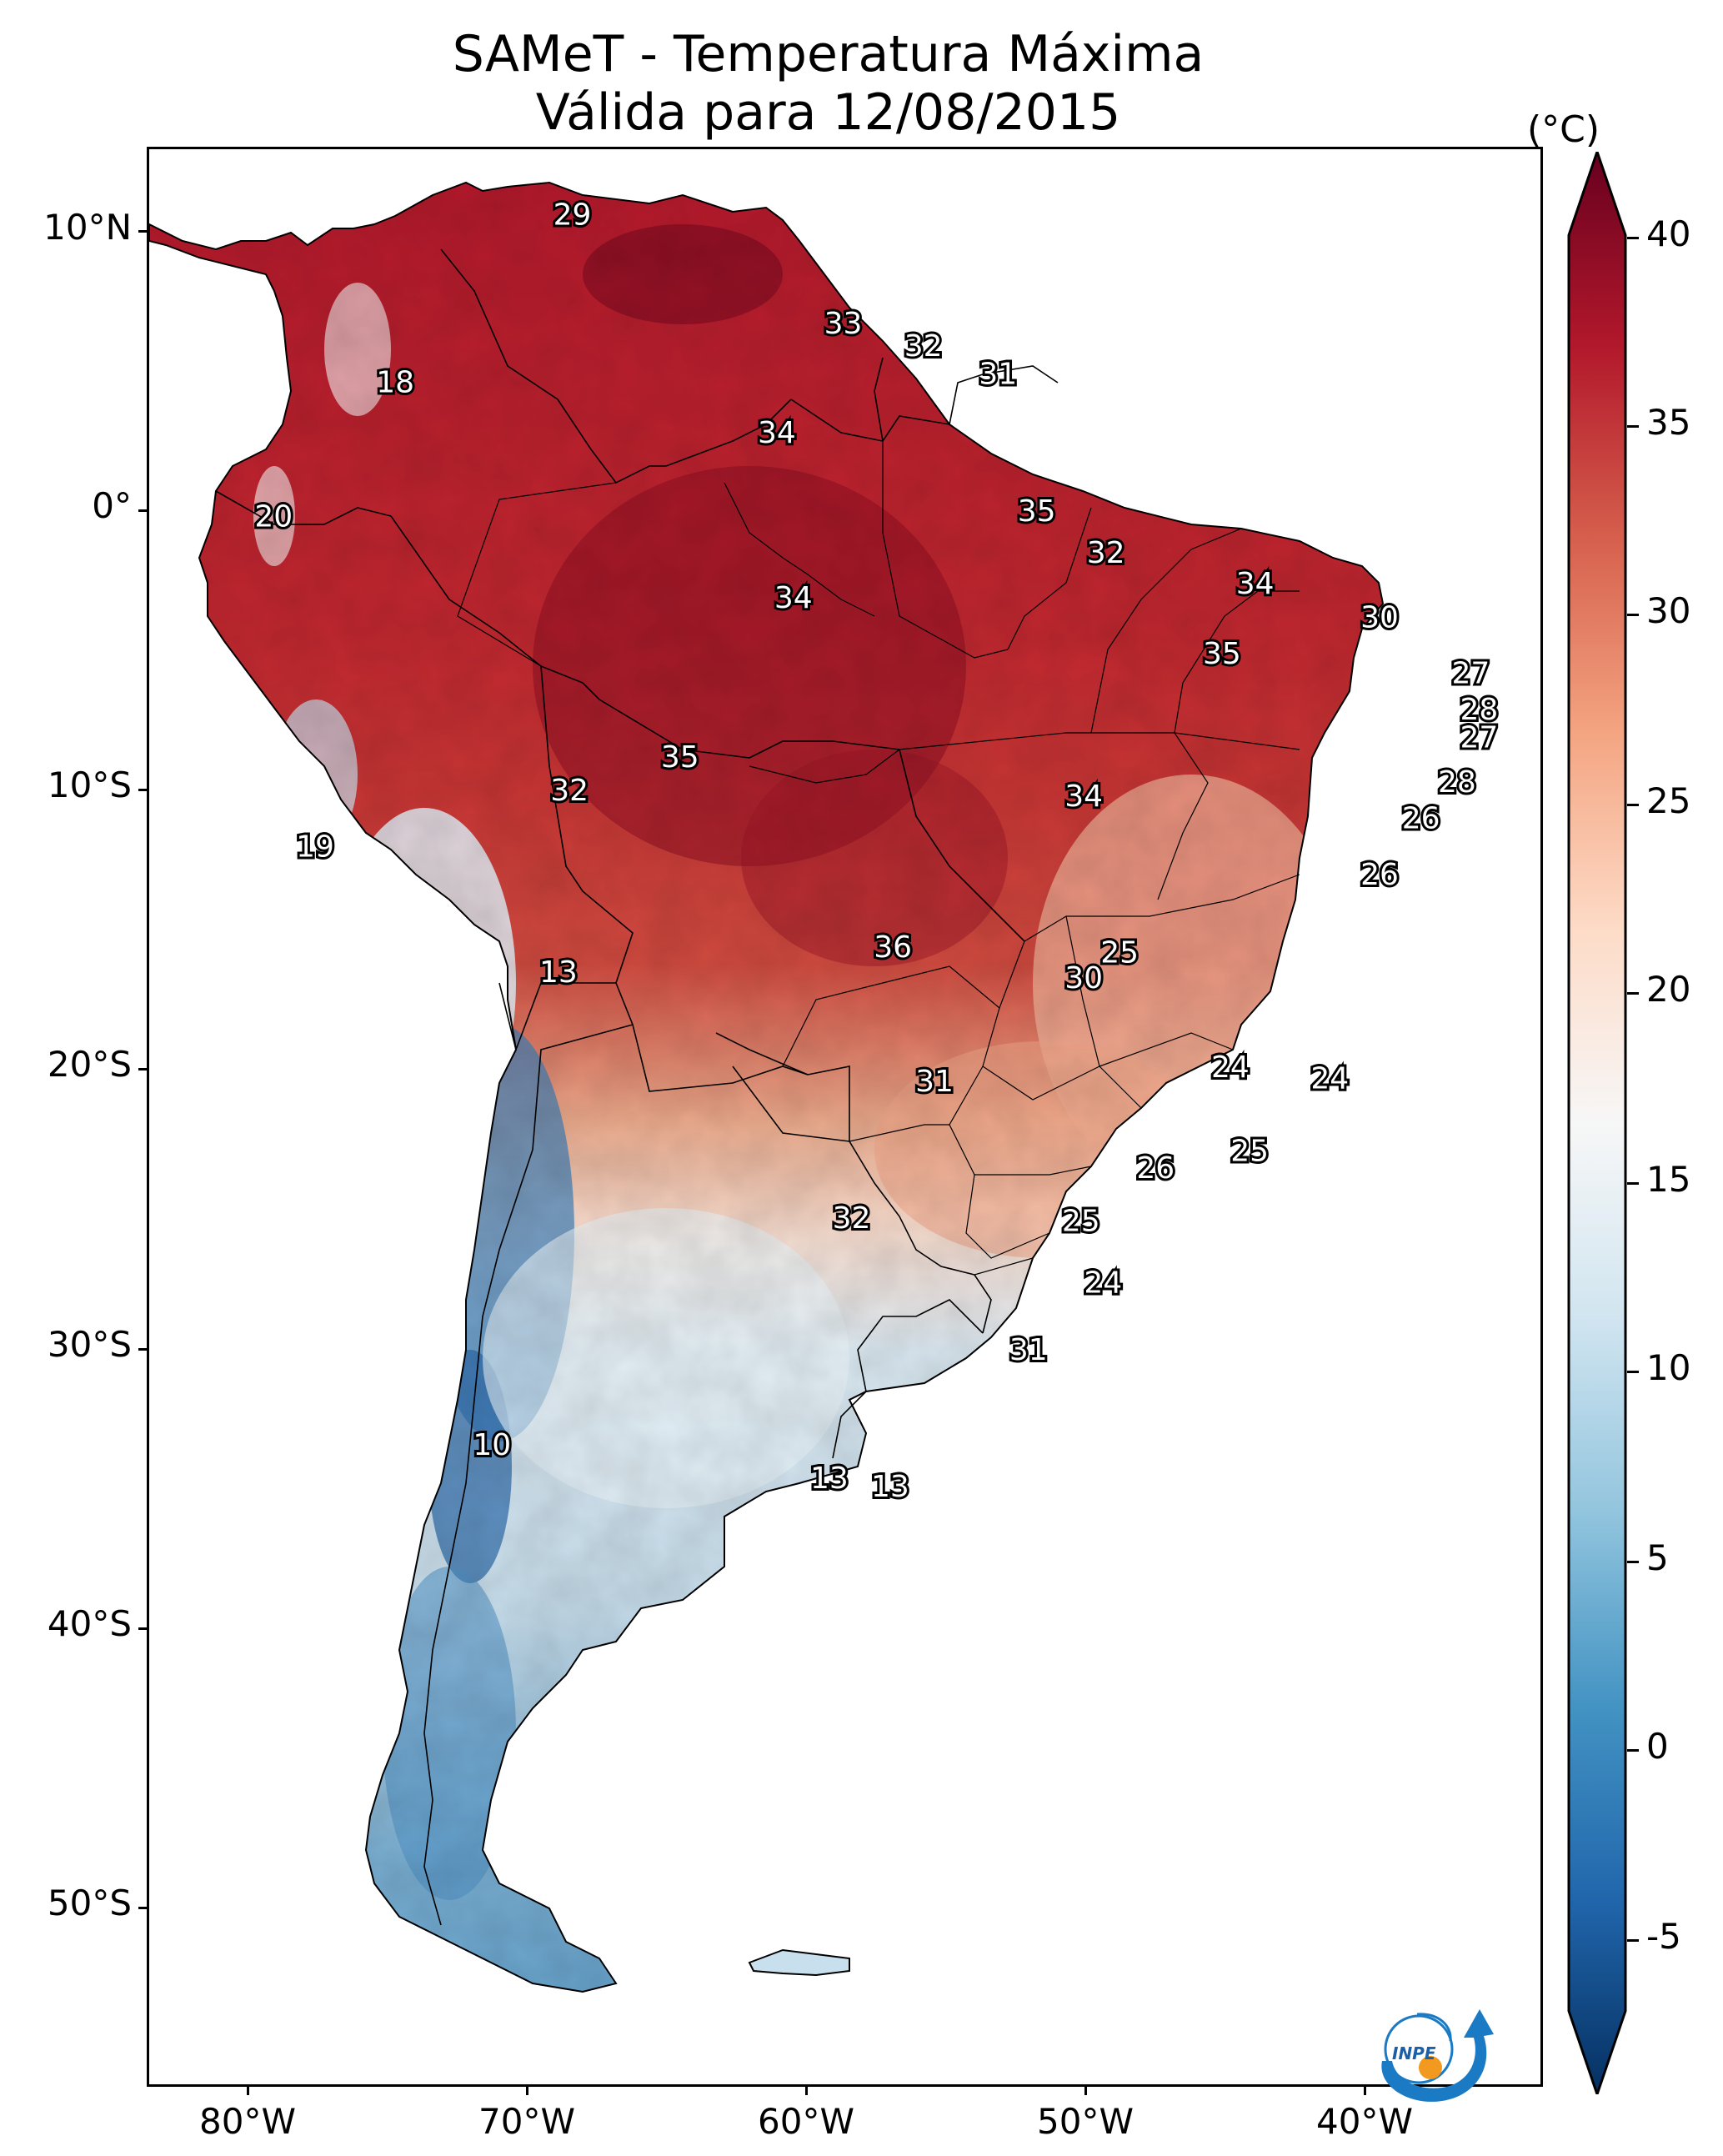 The height and width of the screenshot is (2156, 1723). I want to click on temperature-label: 10, so click(492, 1445).